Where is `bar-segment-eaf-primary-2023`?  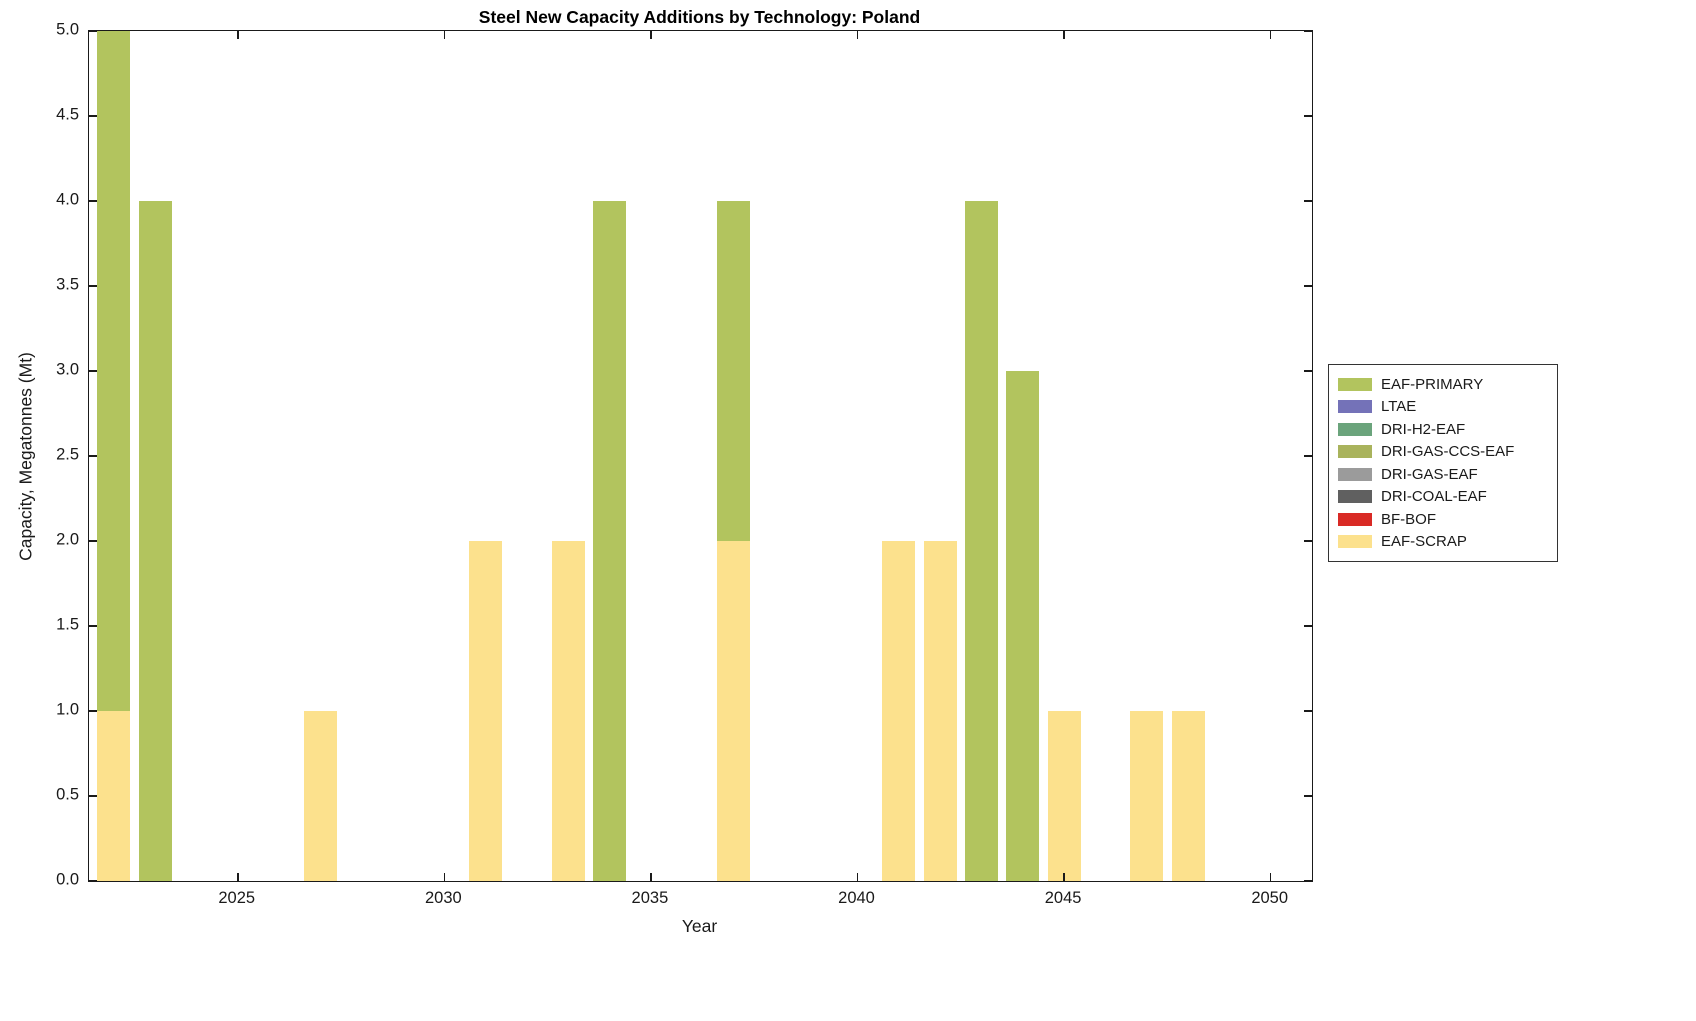
bar-segment-eaf-primary-2023 is located at coordinates (155, 541).